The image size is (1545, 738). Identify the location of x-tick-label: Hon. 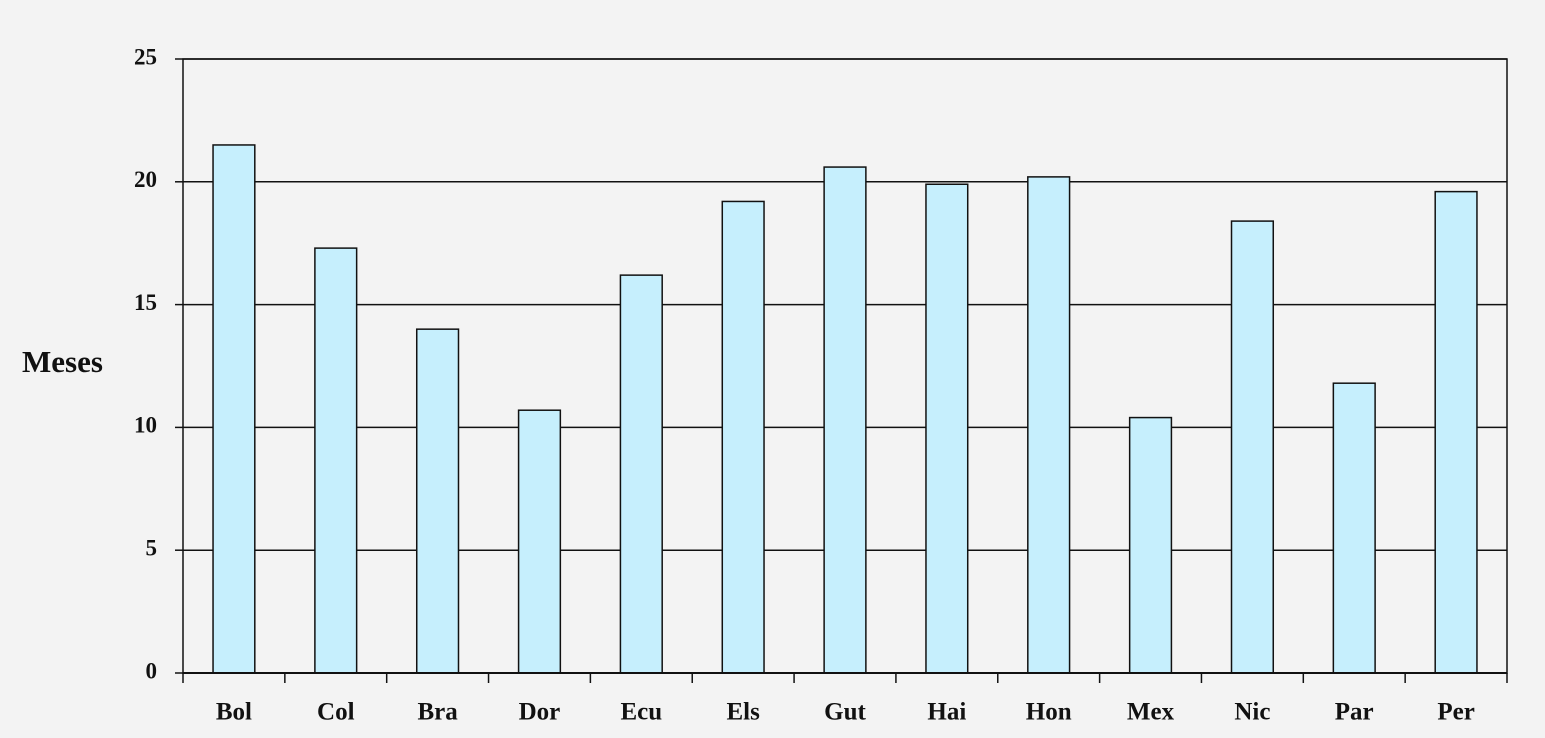
(1049, 712).